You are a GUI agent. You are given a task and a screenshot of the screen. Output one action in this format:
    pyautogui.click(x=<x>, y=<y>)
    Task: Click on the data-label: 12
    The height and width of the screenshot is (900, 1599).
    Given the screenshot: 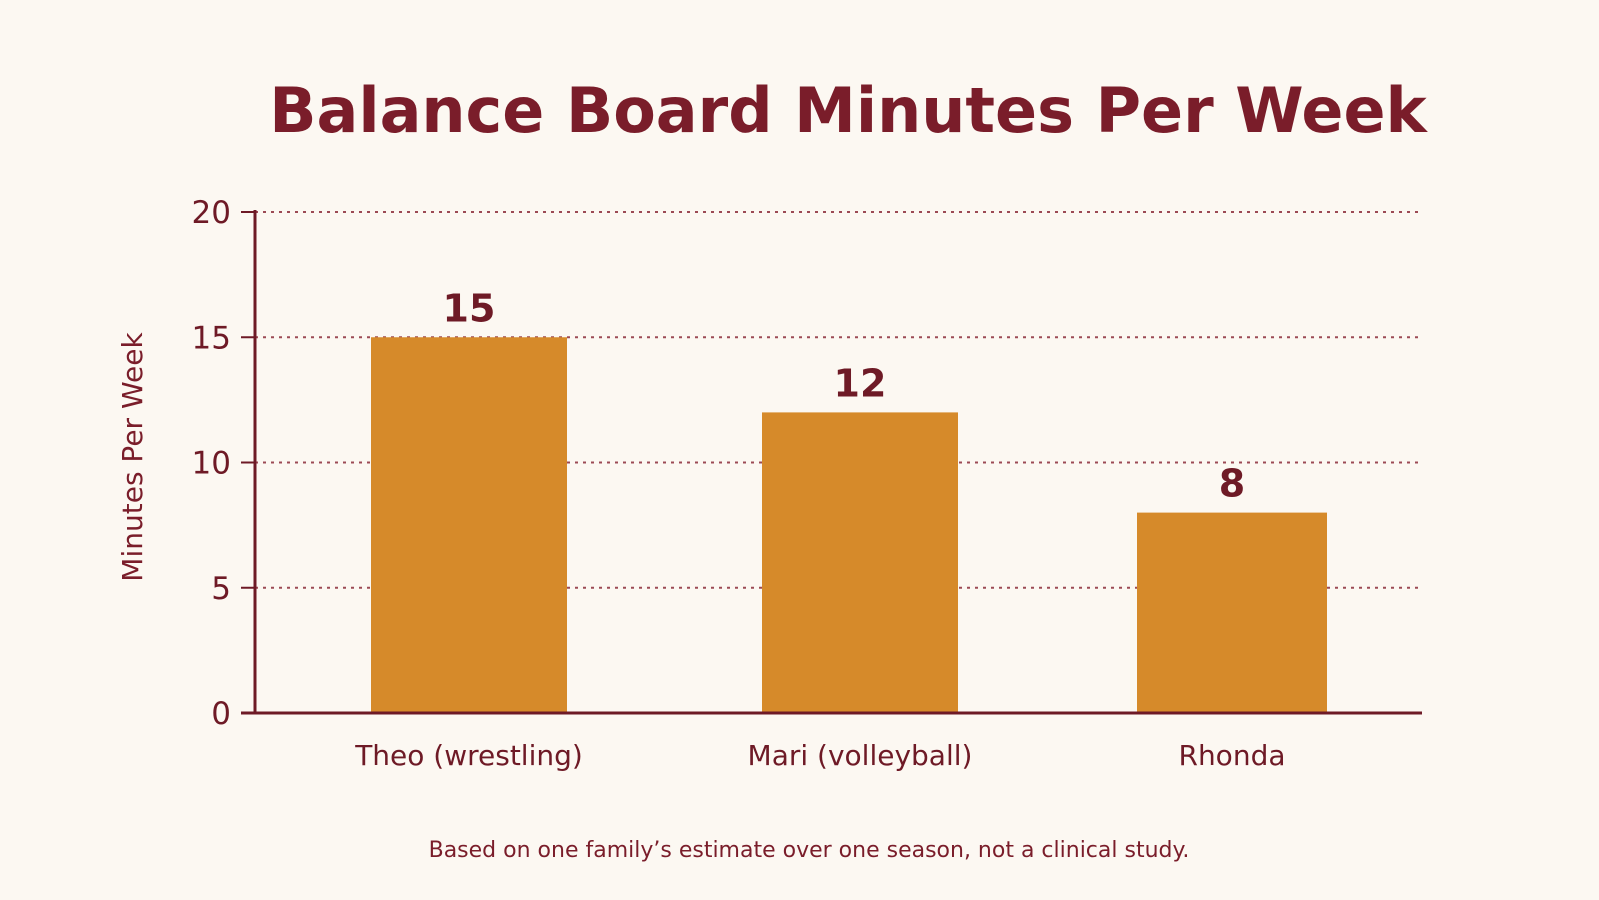 What is the action you would take?
    pyautogui.click(x=860, y=383)
    